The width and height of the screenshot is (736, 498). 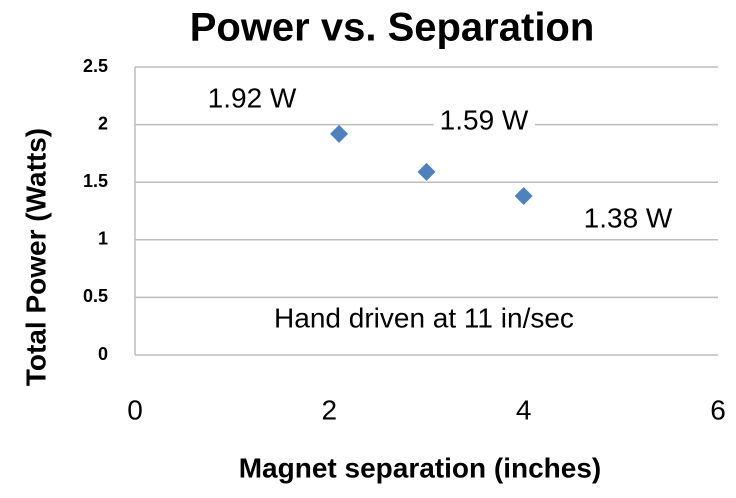 I want to click on x-tick-label: 0, so click(x=135, y=409).